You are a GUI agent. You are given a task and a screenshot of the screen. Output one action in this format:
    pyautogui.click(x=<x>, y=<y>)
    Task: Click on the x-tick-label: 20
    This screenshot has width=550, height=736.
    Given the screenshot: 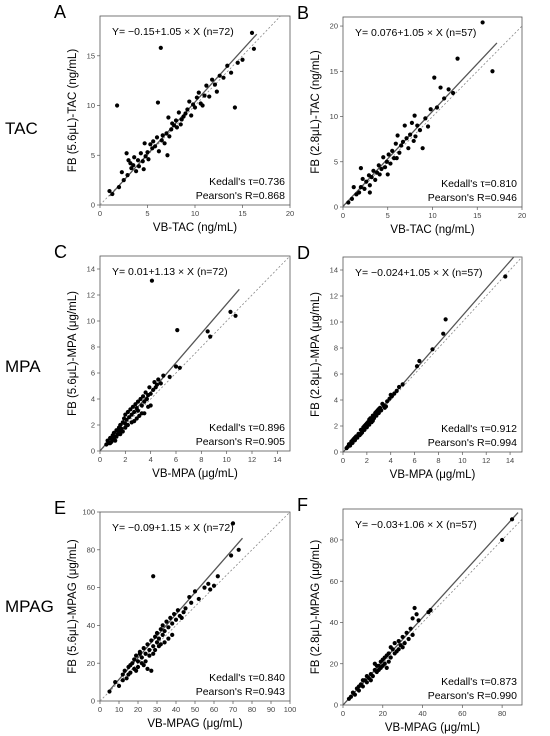 What is the action you would take?
    pyautogui.click(x=138, y=709)
    